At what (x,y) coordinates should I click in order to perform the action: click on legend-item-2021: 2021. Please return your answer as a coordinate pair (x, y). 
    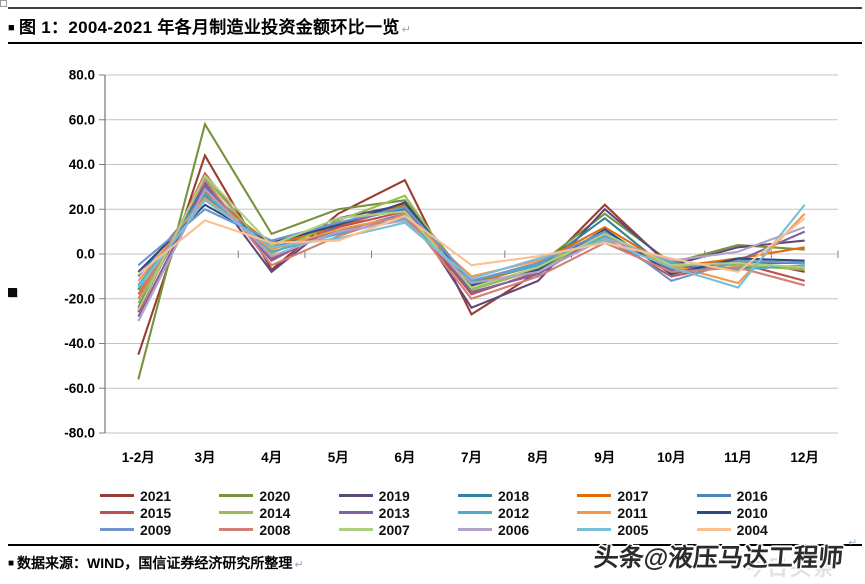
    Looking at the image, I should click on (159, 495).